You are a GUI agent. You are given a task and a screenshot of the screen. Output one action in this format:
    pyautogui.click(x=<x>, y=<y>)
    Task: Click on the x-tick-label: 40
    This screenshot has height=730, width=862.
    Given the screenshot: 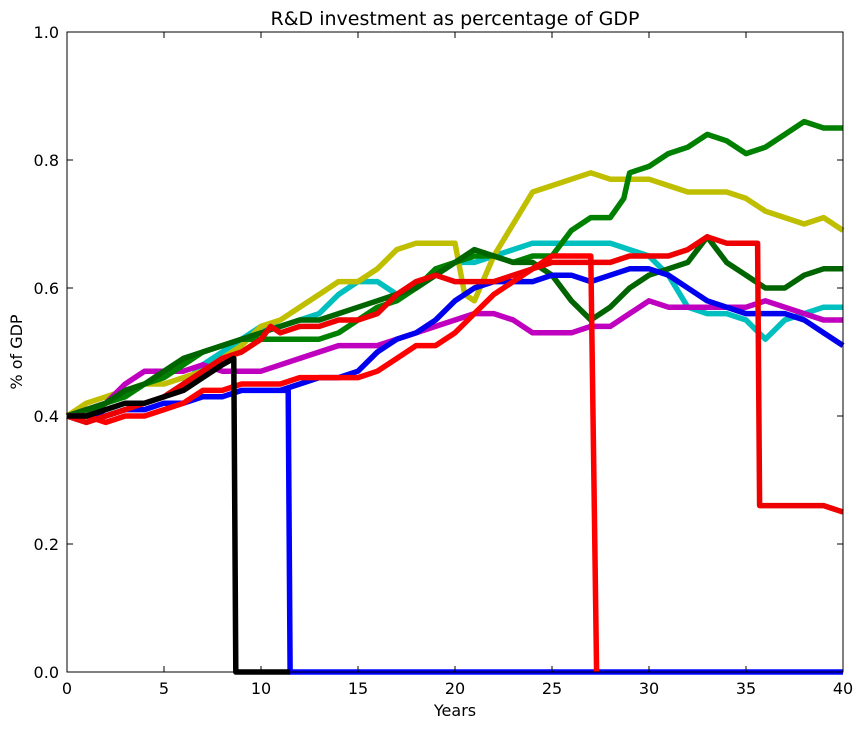 What is the action you would take?
    pyautogui.click(x=843, y=688)
    